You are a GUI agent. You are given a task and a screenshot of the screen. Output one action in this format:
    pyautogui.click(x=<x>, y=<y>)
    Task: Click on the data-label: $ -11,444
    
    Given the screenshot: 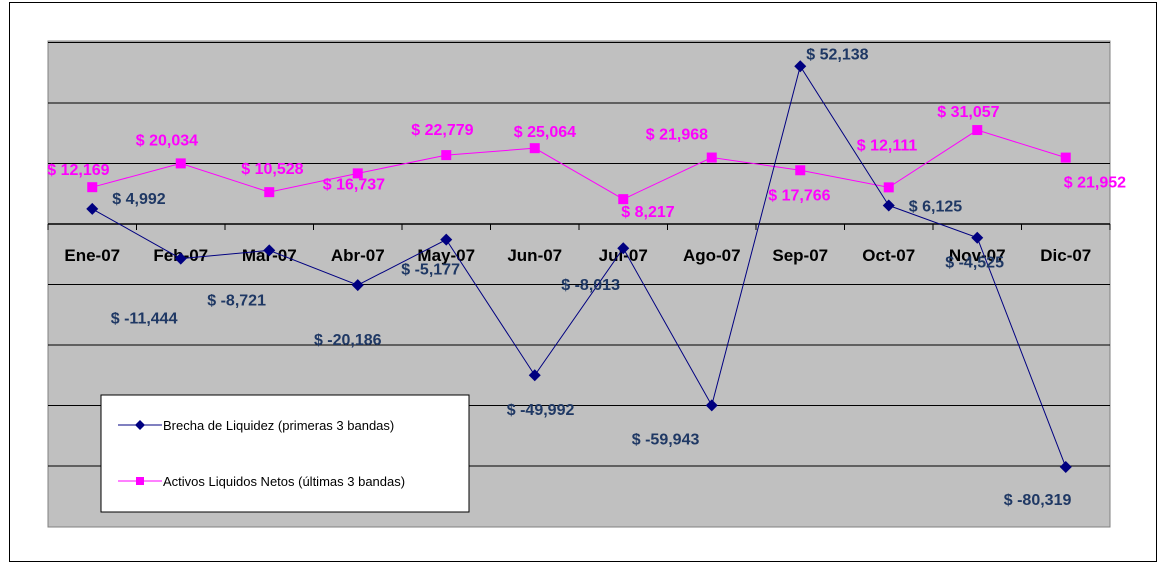 What is the action you would take?
    pyautogui.click(x=144, y=319)
    